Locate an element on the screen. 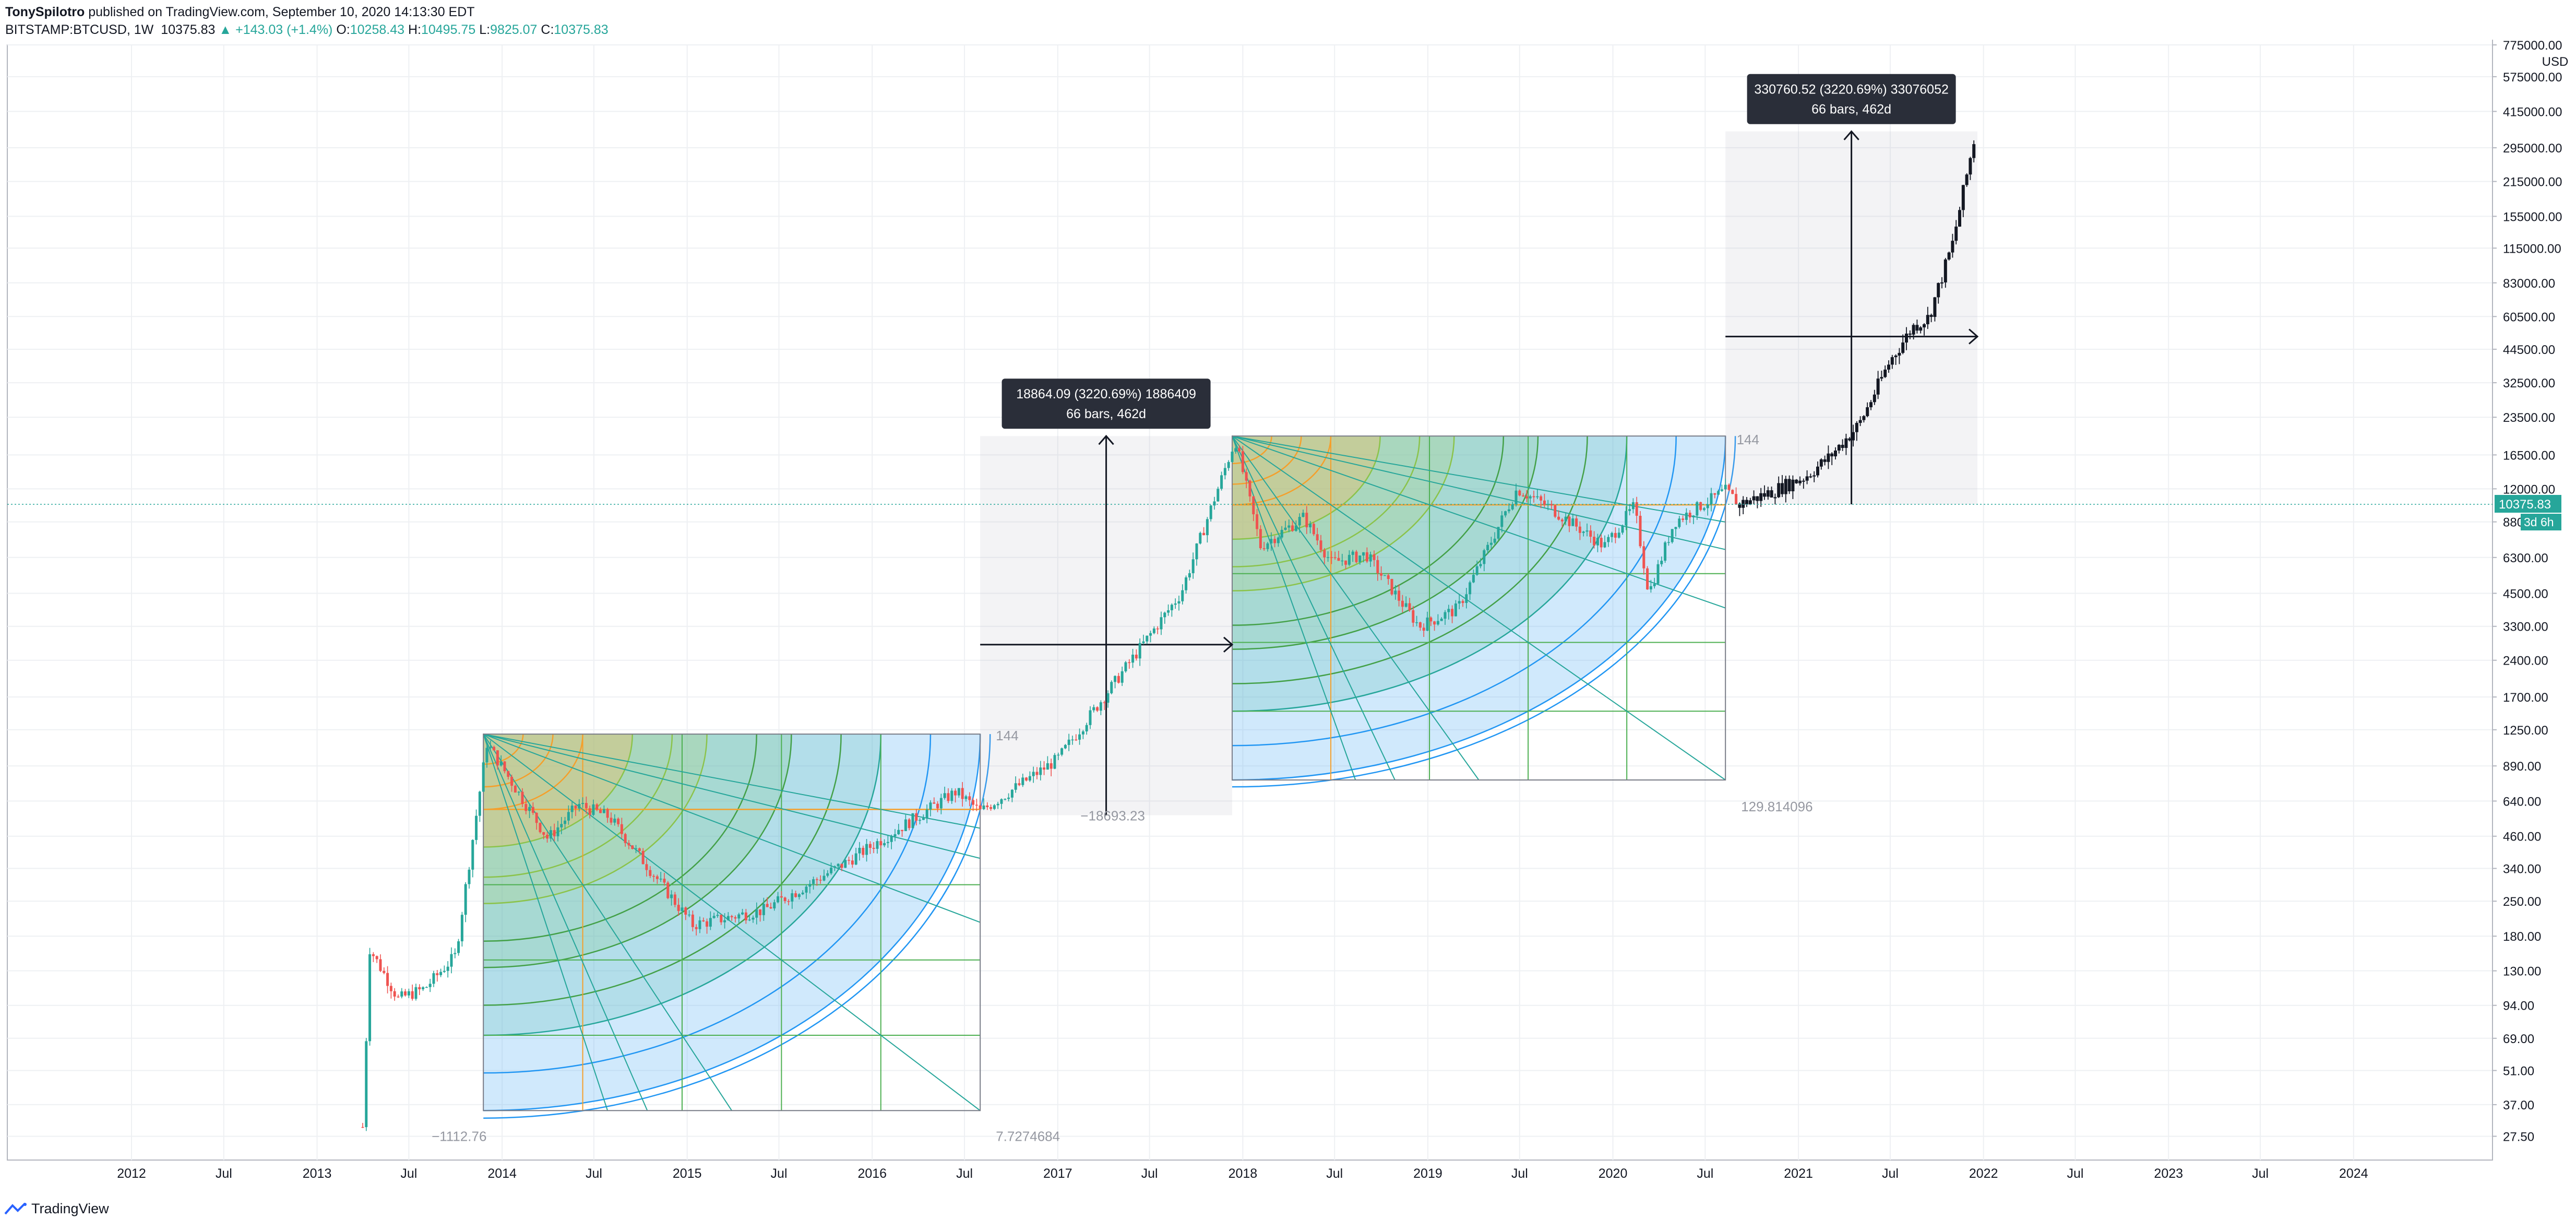  y-tick-label: 155000.00 is located at coordinates (2532, 217).